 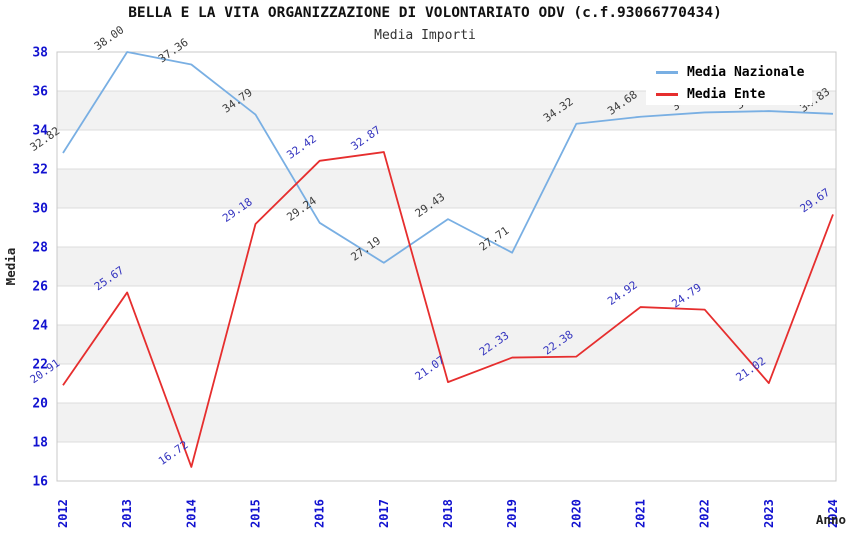 What do you see at coordinates (40, 92) in the screenshot?
I see `y-tick-label: 36` at bounding box center [40, 92].